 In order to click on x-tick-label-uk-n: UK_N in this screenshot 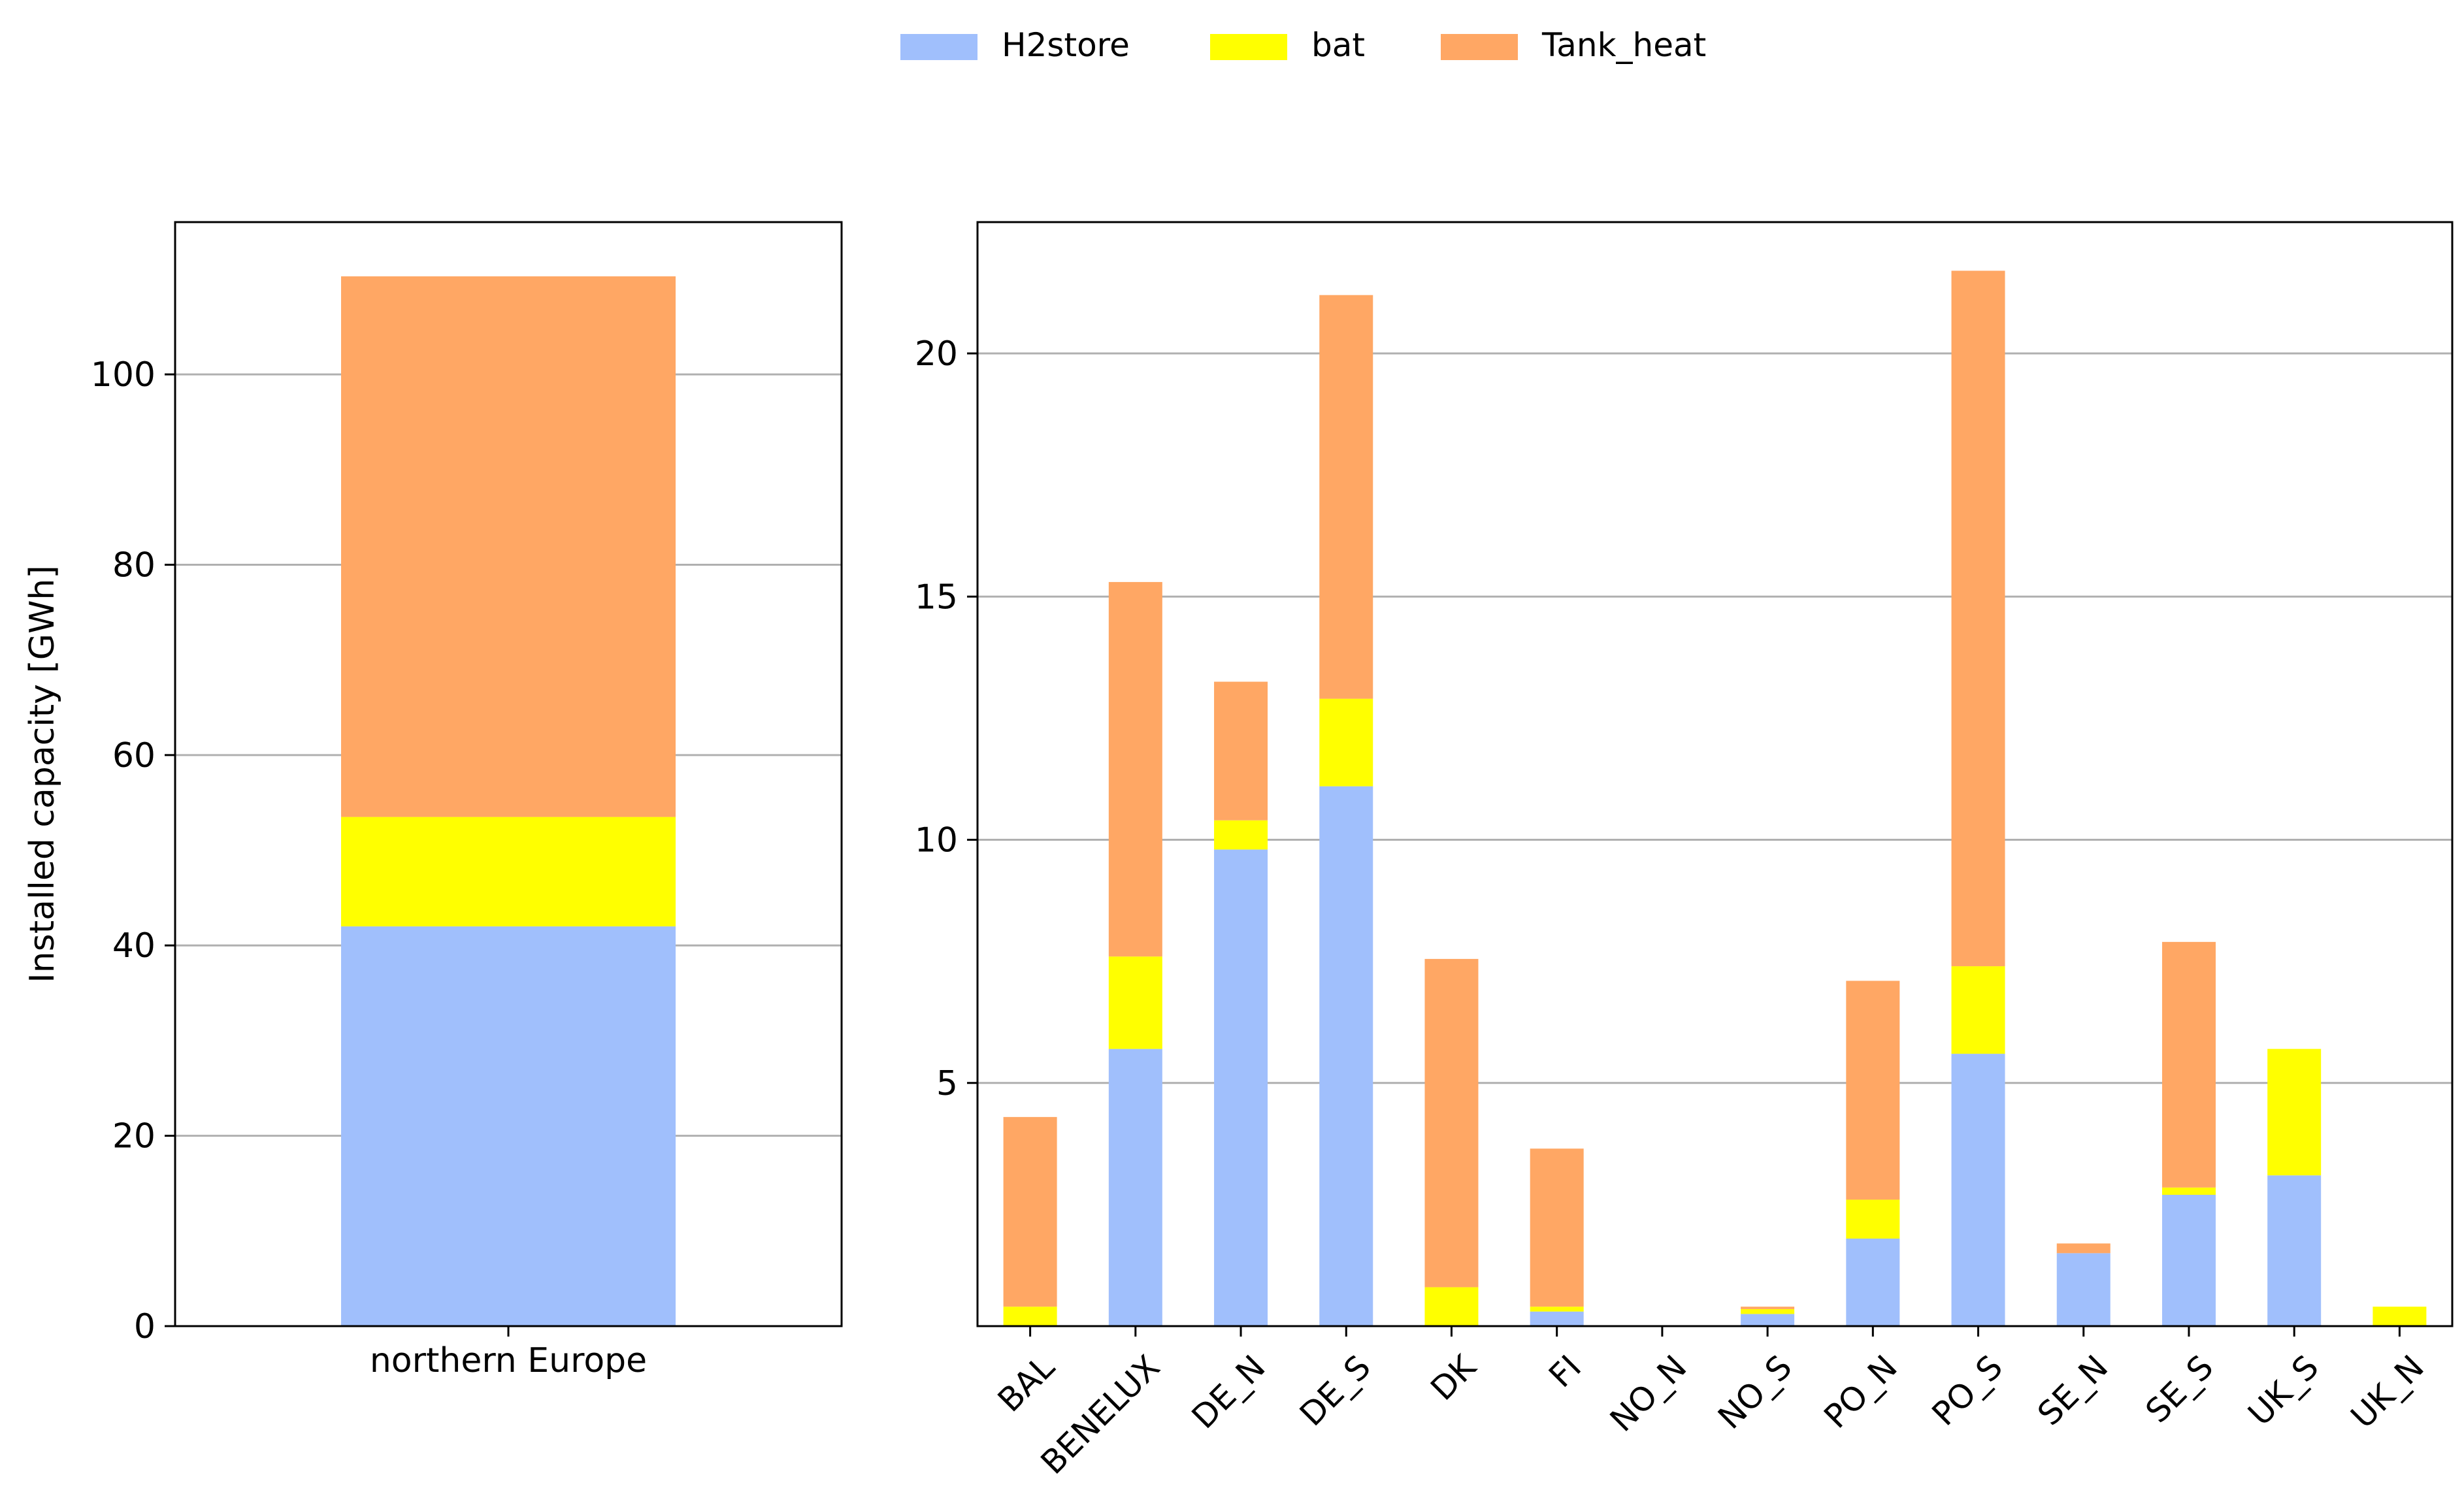, I will do `click(2387, 1392)`.